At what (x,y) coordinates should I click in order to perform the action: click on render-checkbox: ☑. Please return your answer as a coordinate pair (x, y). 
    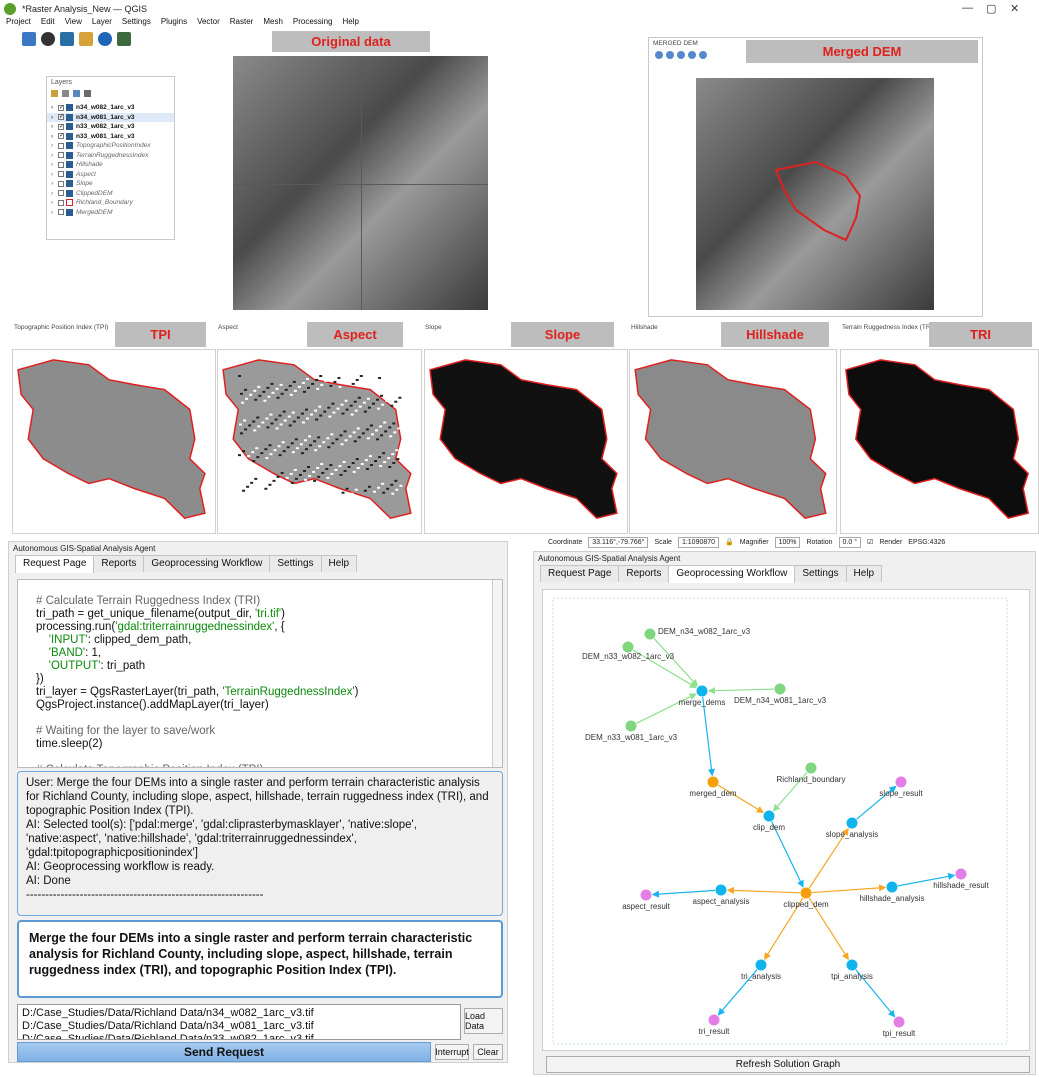
    Looking at the image, I should click on (870, 542).